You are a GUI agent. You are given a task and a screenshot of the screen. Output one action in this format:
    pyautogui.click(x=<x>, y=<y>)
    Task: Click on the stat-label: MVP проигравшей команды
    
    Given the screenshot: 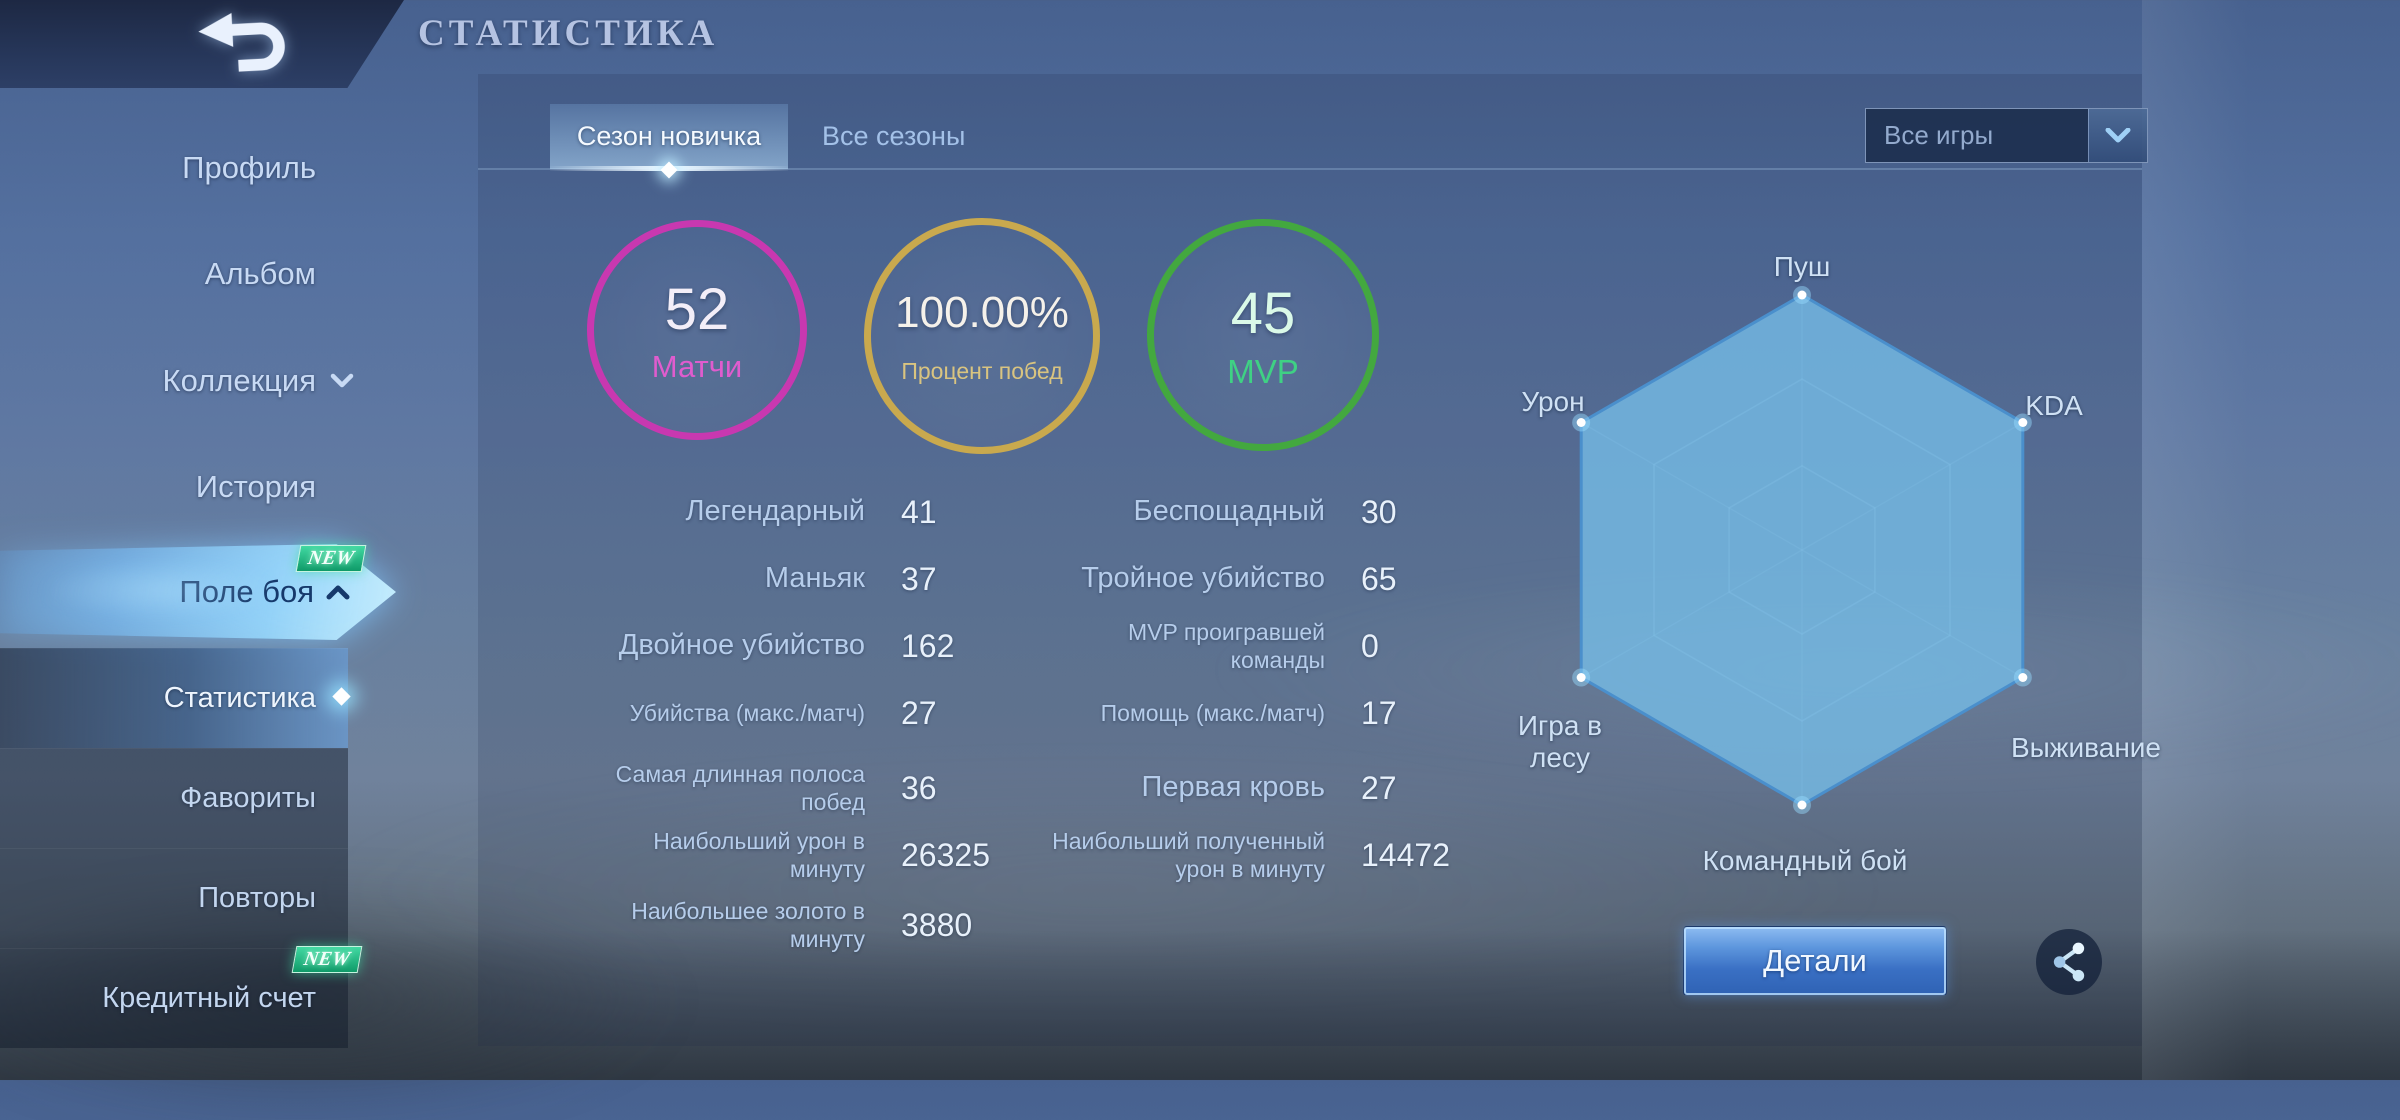 What is the action you would take?
    pyautogui.click(x=1226, y=645)
    